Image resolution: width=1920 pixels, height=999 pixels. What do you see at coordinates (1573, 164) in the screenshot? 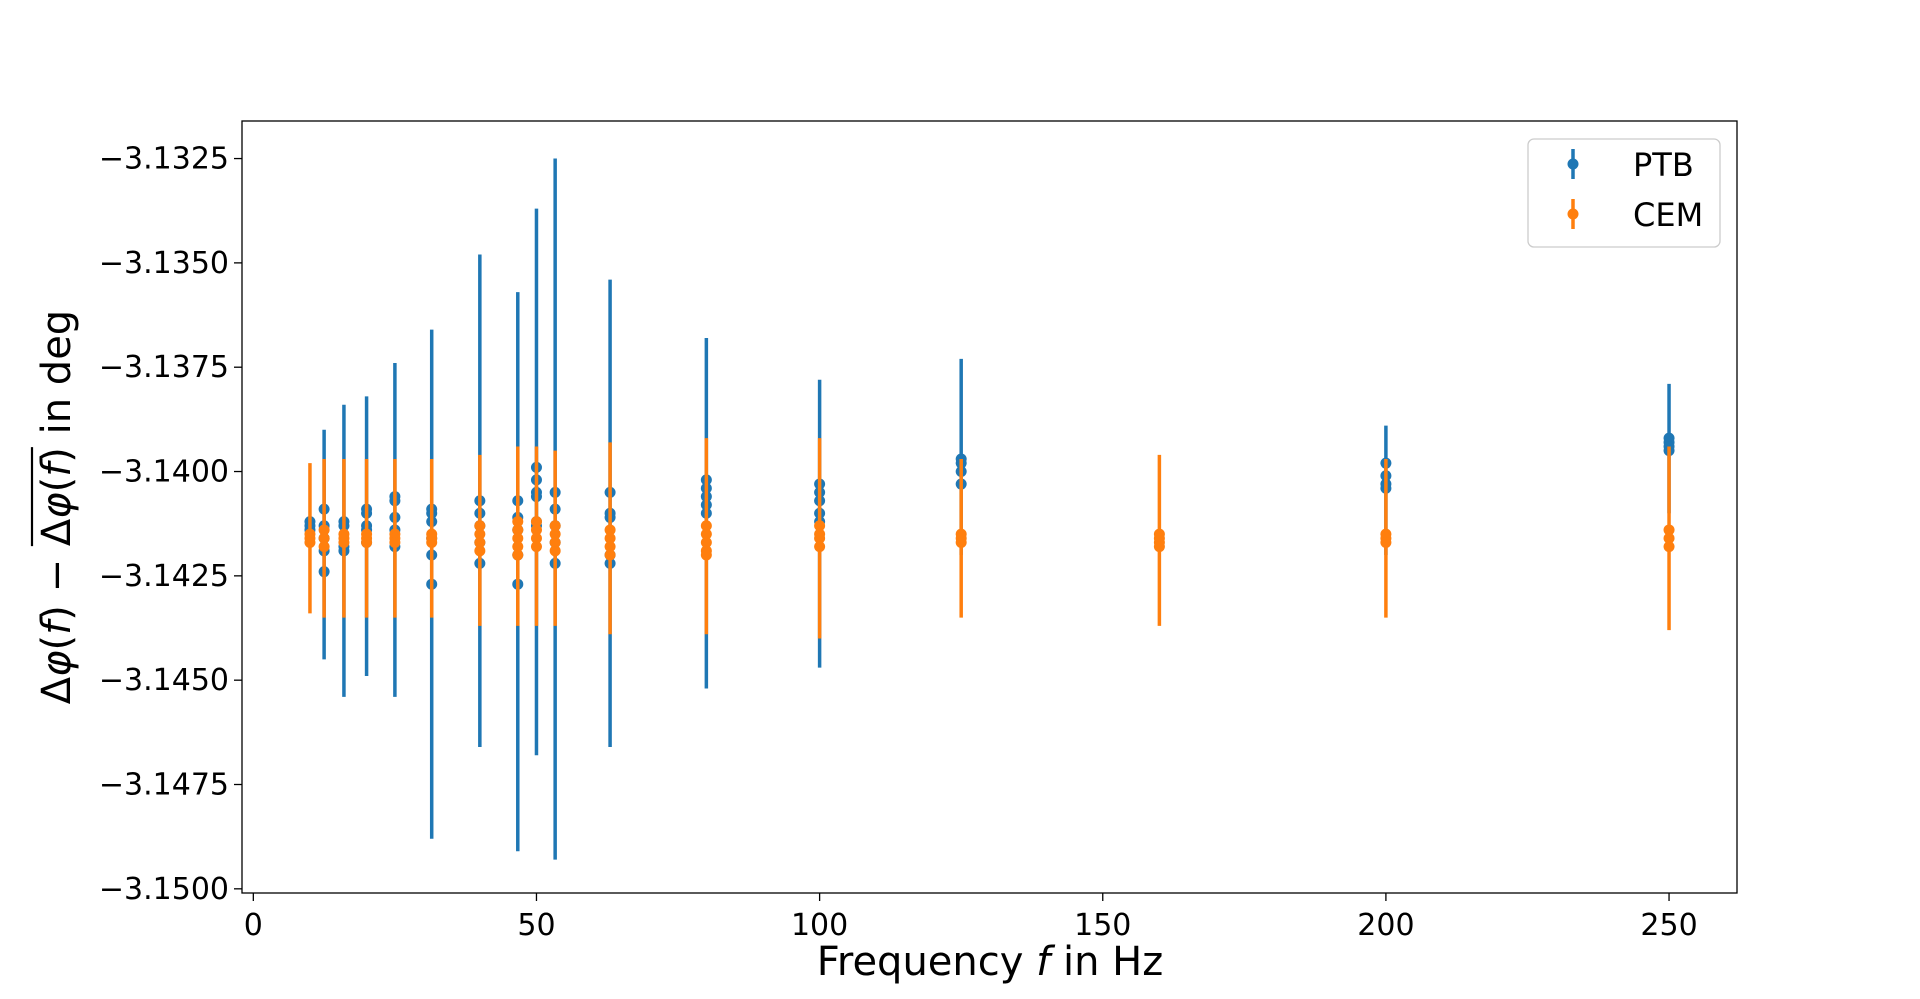
I see `legend-ptb-marker` at bounding box center [1573, 164].